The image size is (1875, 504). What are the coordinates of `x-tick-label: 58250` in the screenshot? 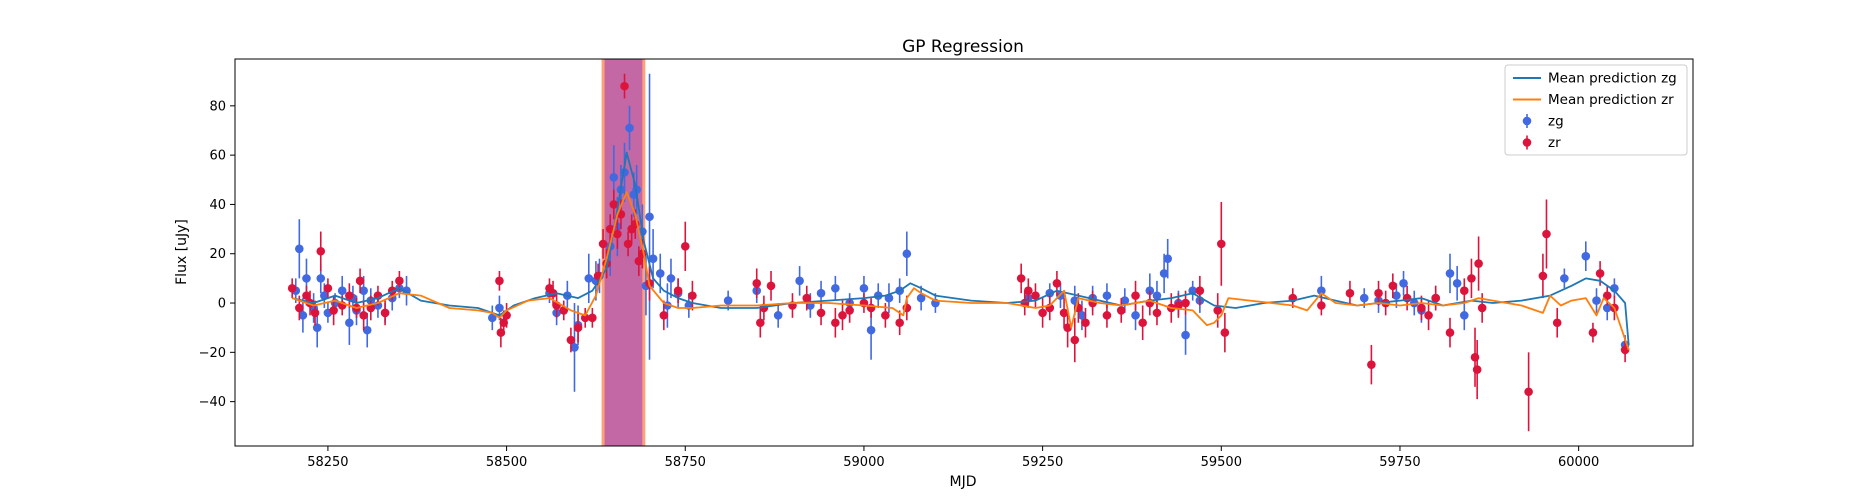 It's located at (327, 462).